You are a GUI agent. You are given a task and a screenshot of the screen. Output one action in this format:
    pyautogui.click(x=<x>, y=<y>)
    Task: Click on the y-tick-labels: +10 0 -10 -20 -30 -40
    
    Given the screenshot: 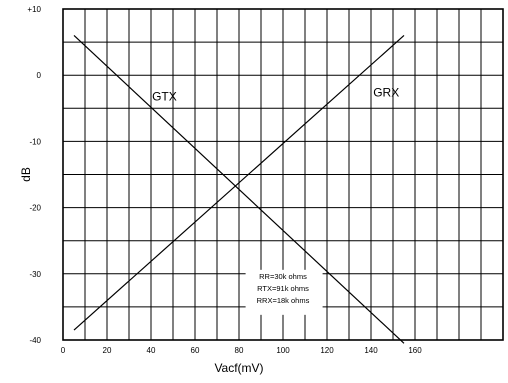 What is the action you would take?
    pyautogui.click(x=34, y=175)
    